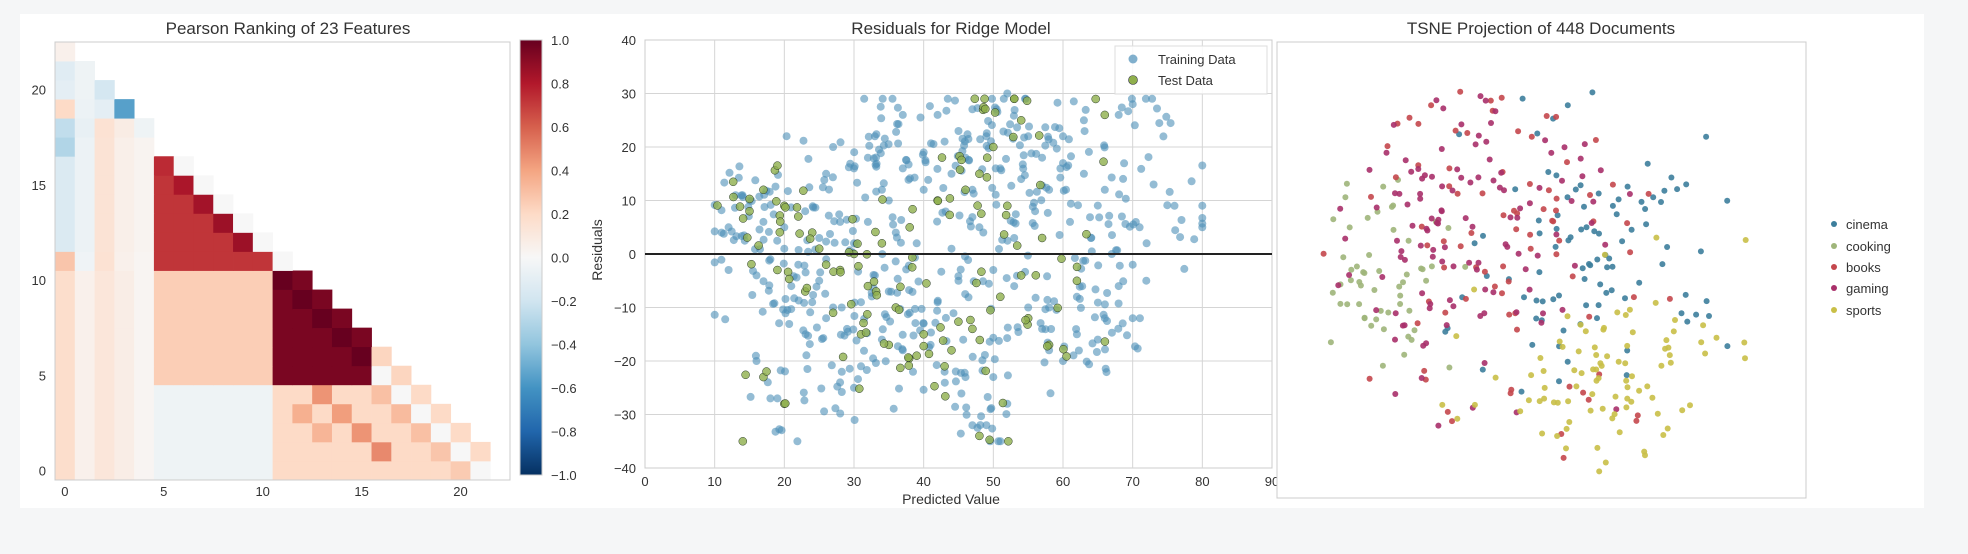  I want to click on legend-marker-gaming, so click(1834, 288).